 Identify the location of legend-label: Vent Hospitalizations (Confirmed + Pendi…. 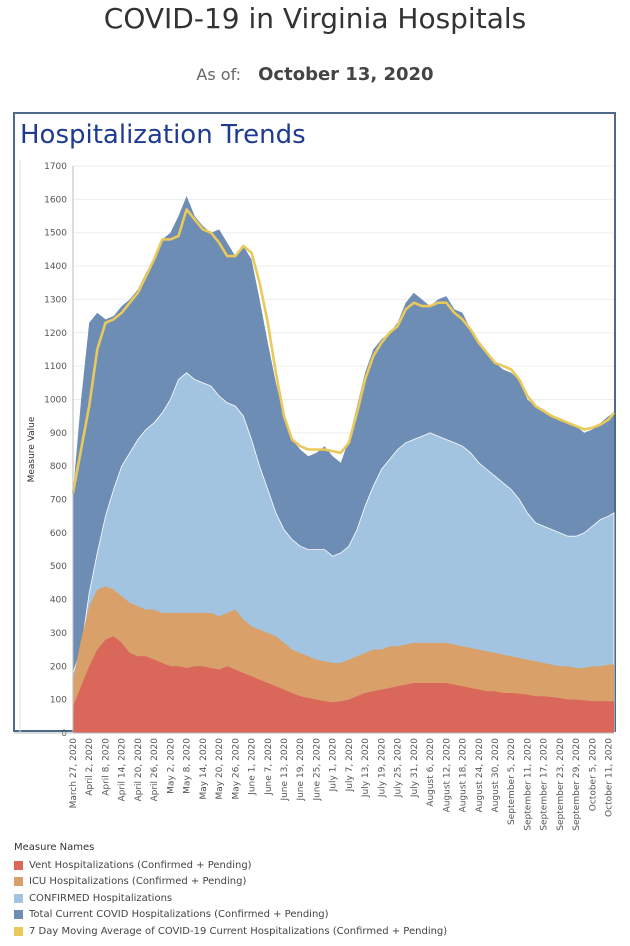
(140, 865).